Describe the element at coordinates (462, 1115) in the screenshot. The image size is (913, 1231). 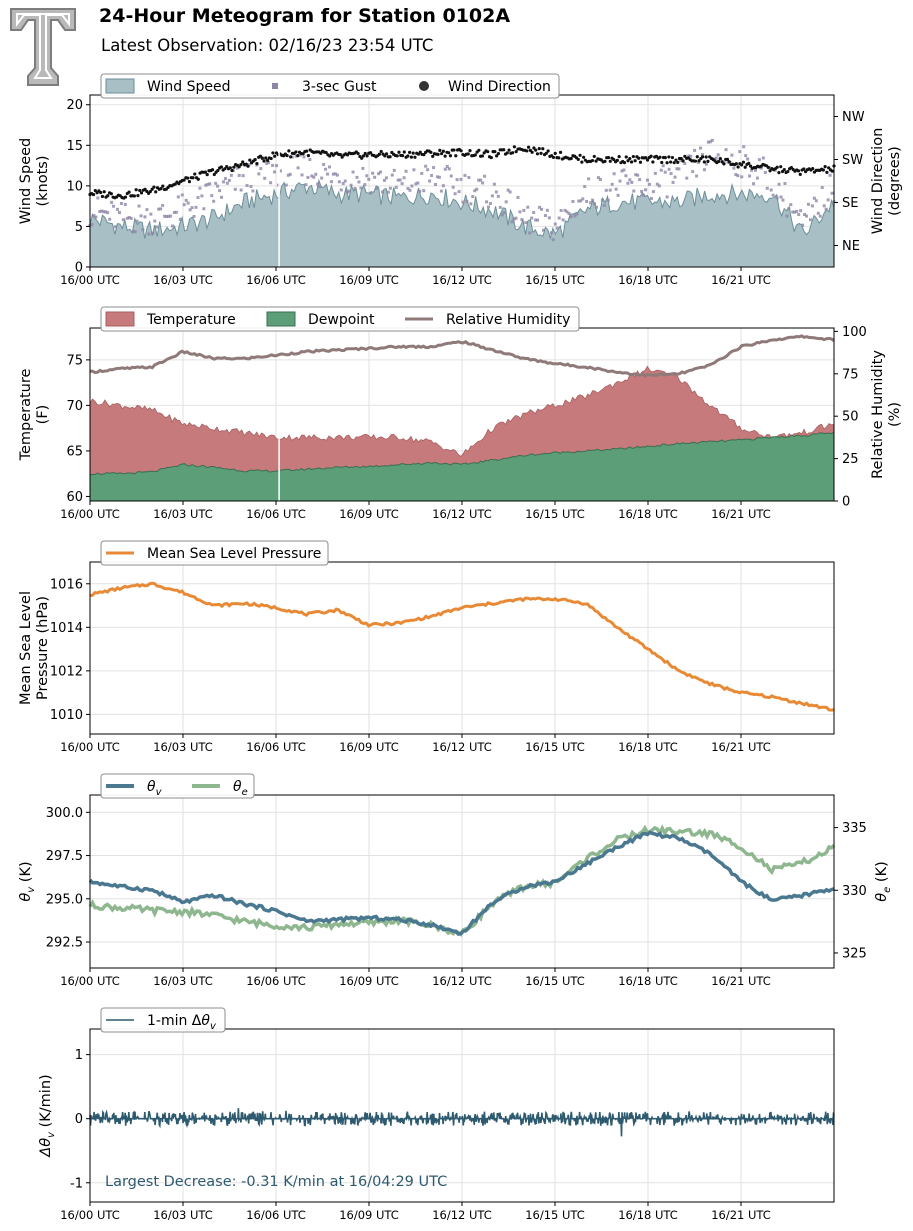
I see `plot-frame` at that location.